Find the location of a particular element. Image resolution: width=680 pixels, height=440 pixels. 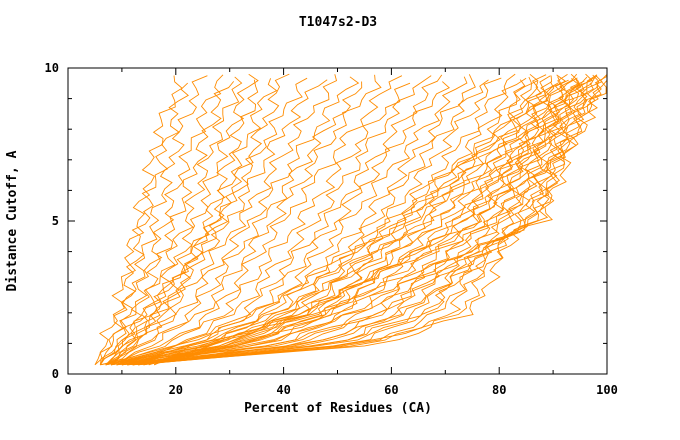

svg-text: 40 is located at coordinates (283, 390).